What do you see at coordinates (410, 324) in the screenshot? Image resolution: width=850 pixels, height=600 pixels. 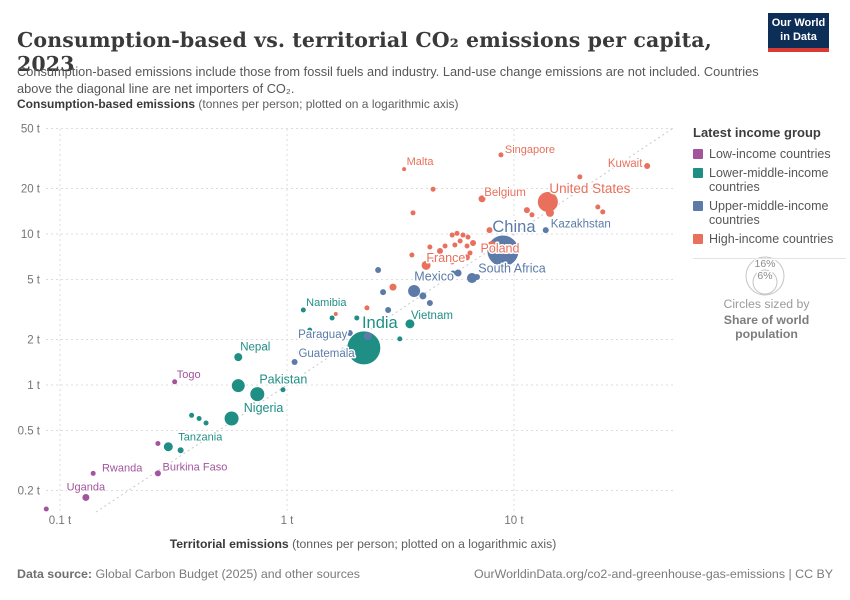 I see `data-point-vietnam` at bounding box center [410, 324].